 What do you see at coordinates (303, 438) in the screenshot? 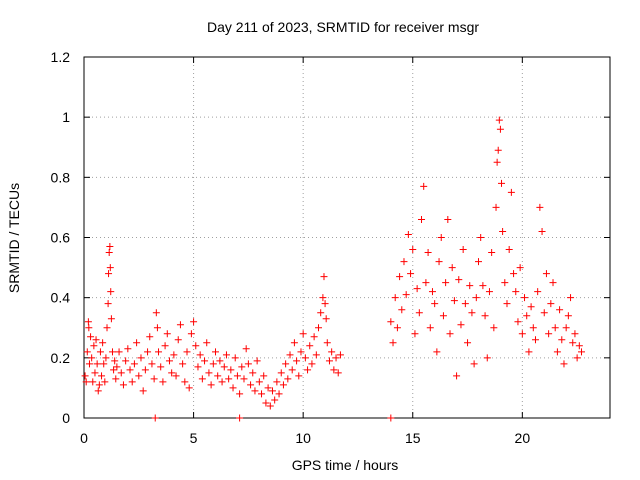
I see `x-tick-label: 10` at bounding box center [303, 438].